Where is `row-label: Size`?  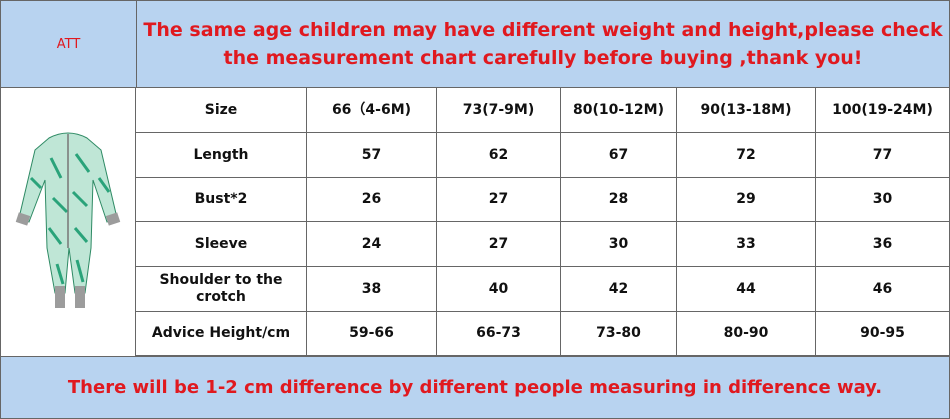 row-label: Size is located at coordinates (221, 110).